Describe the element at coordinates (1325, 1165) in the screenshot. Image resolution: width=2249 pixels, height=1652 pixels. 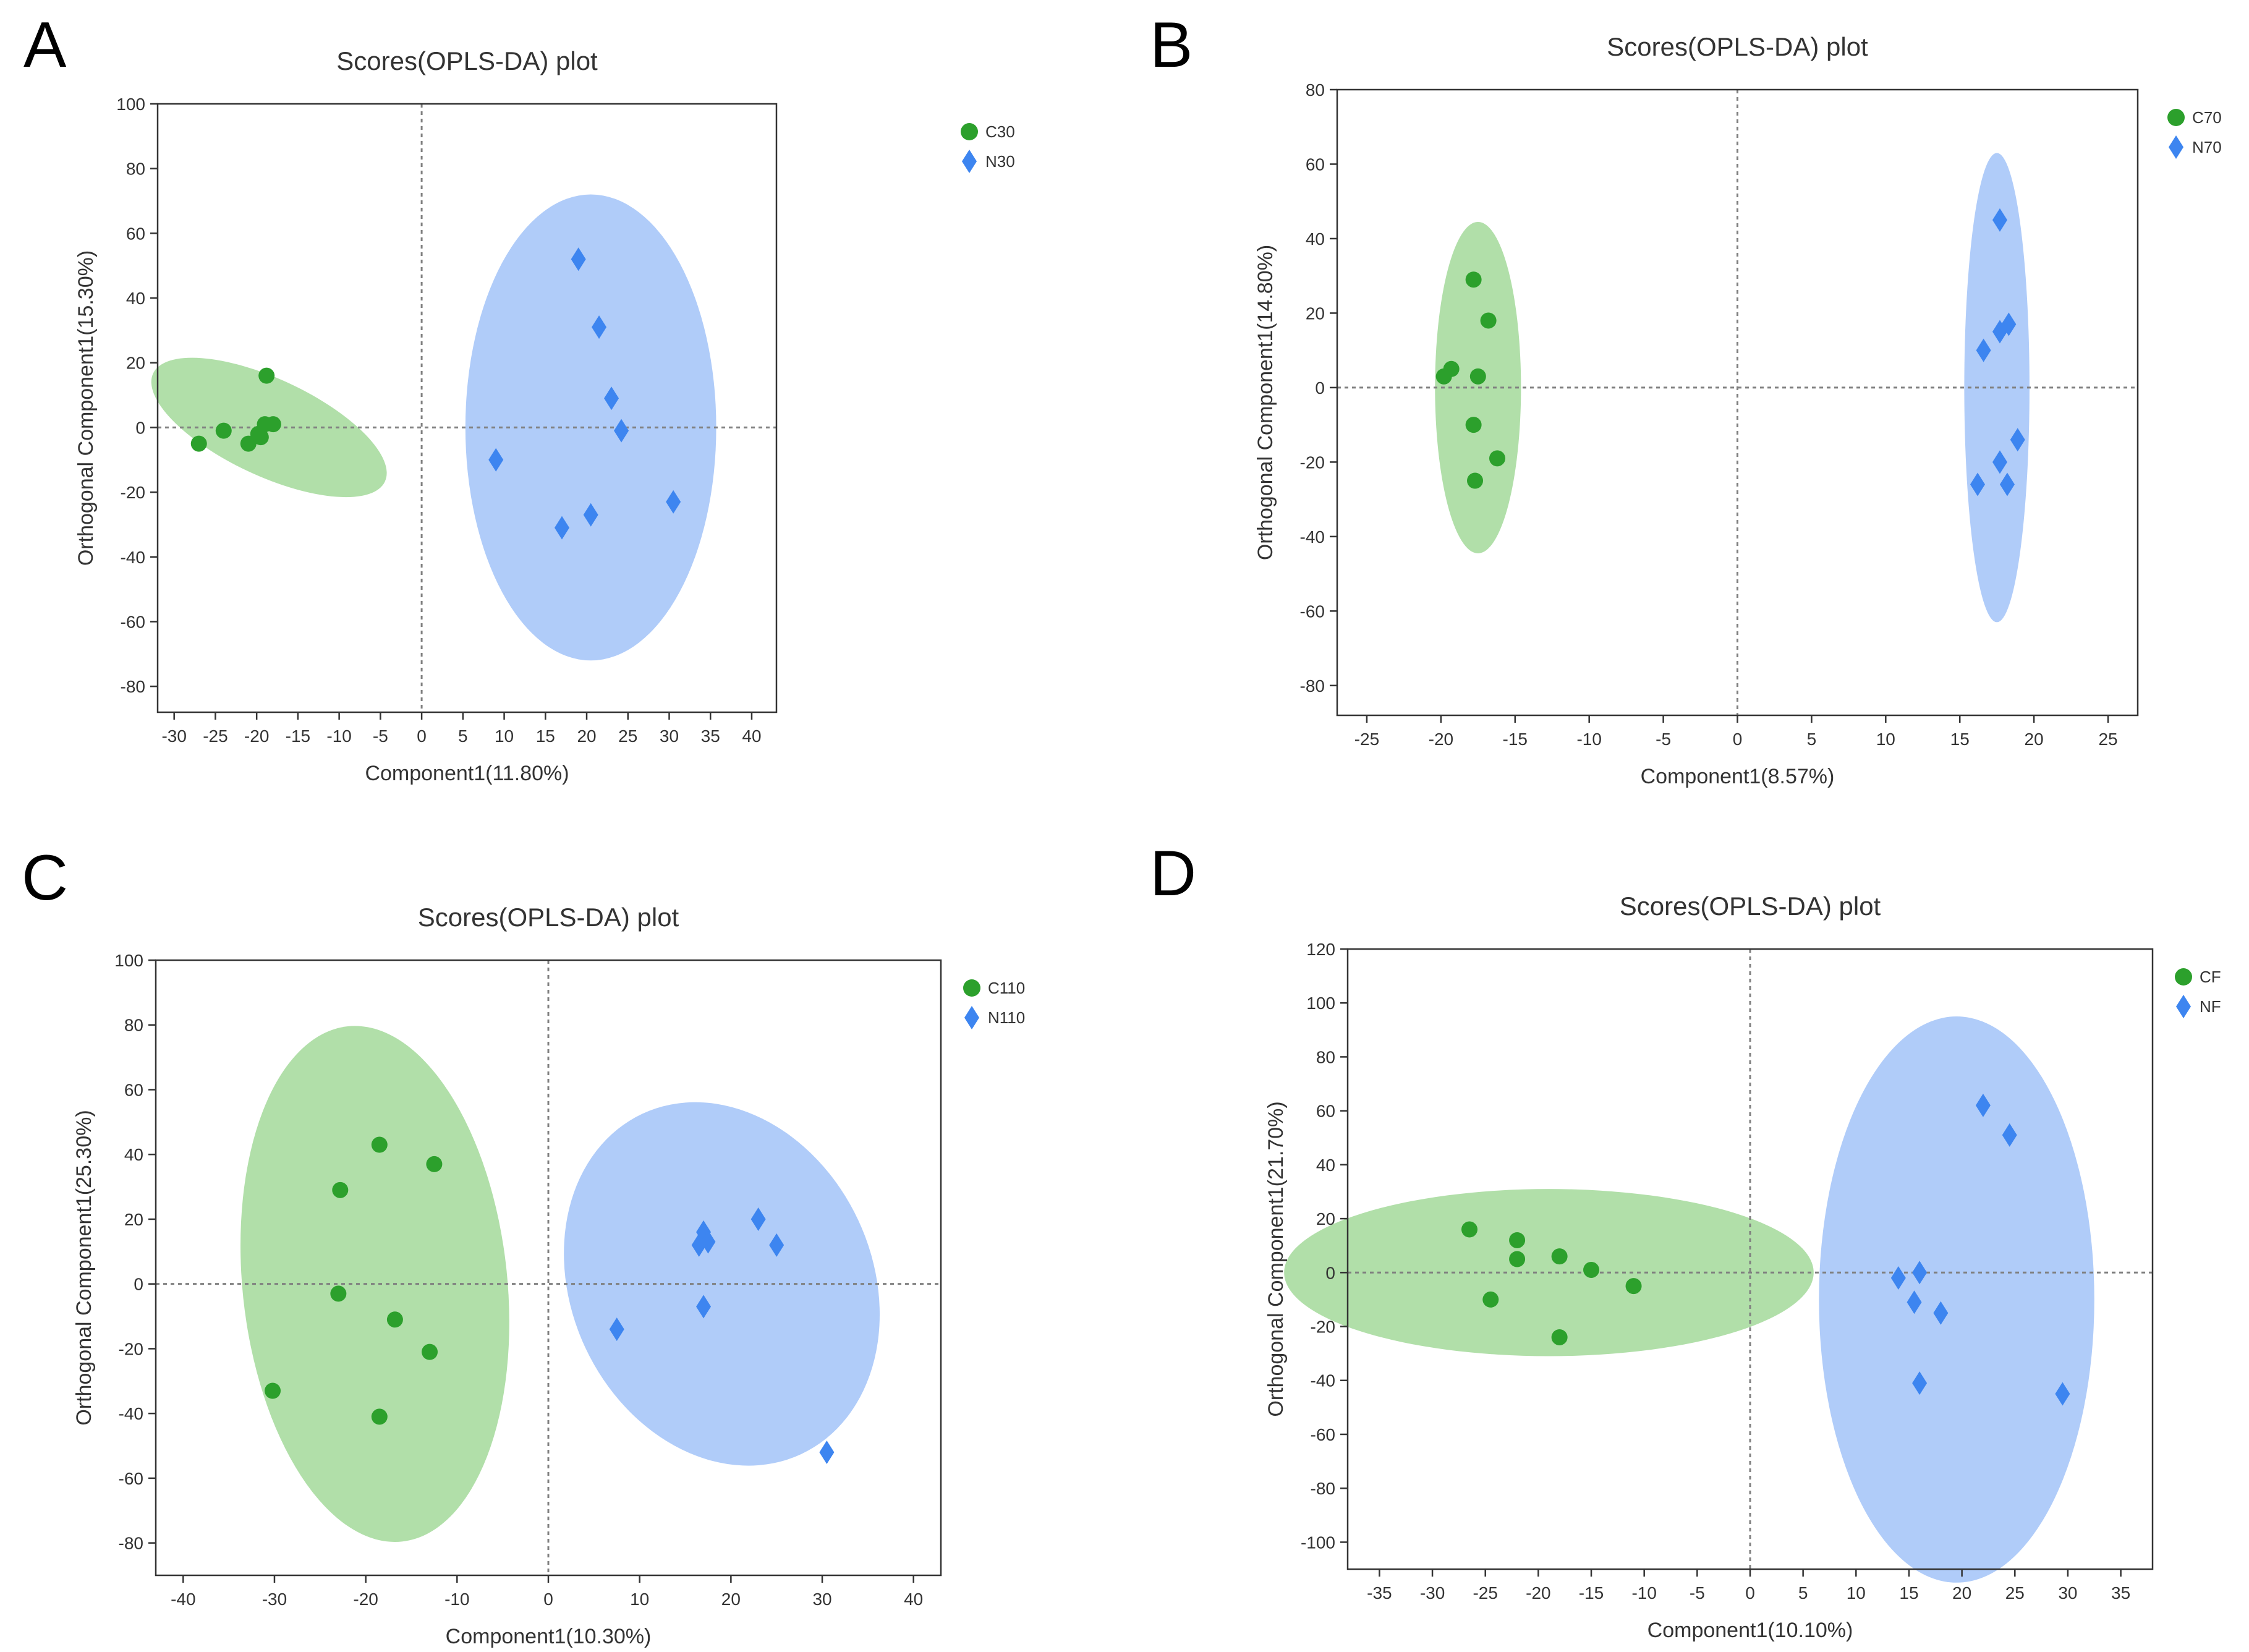
I see `y-tick-label: 40` at that location.